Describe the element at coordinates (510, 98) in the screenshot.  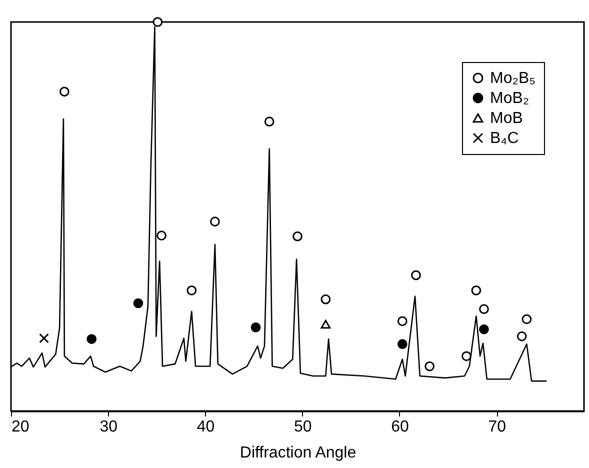
I see `legend-label: MoB₂` at that location.